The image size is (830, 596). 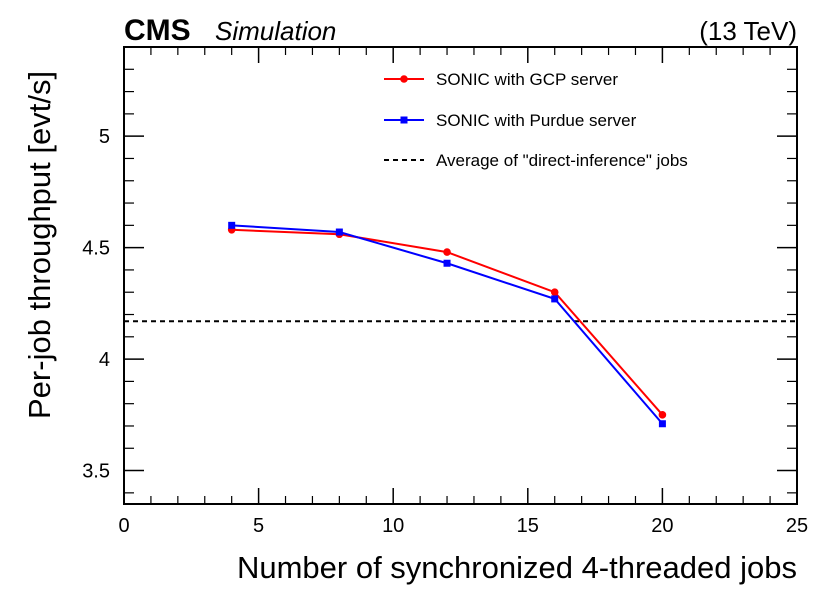 What do you see at coordinates (393, 526) in the screenshot?
I see `x-tick-label: 10` at bounding box center [393, 526].